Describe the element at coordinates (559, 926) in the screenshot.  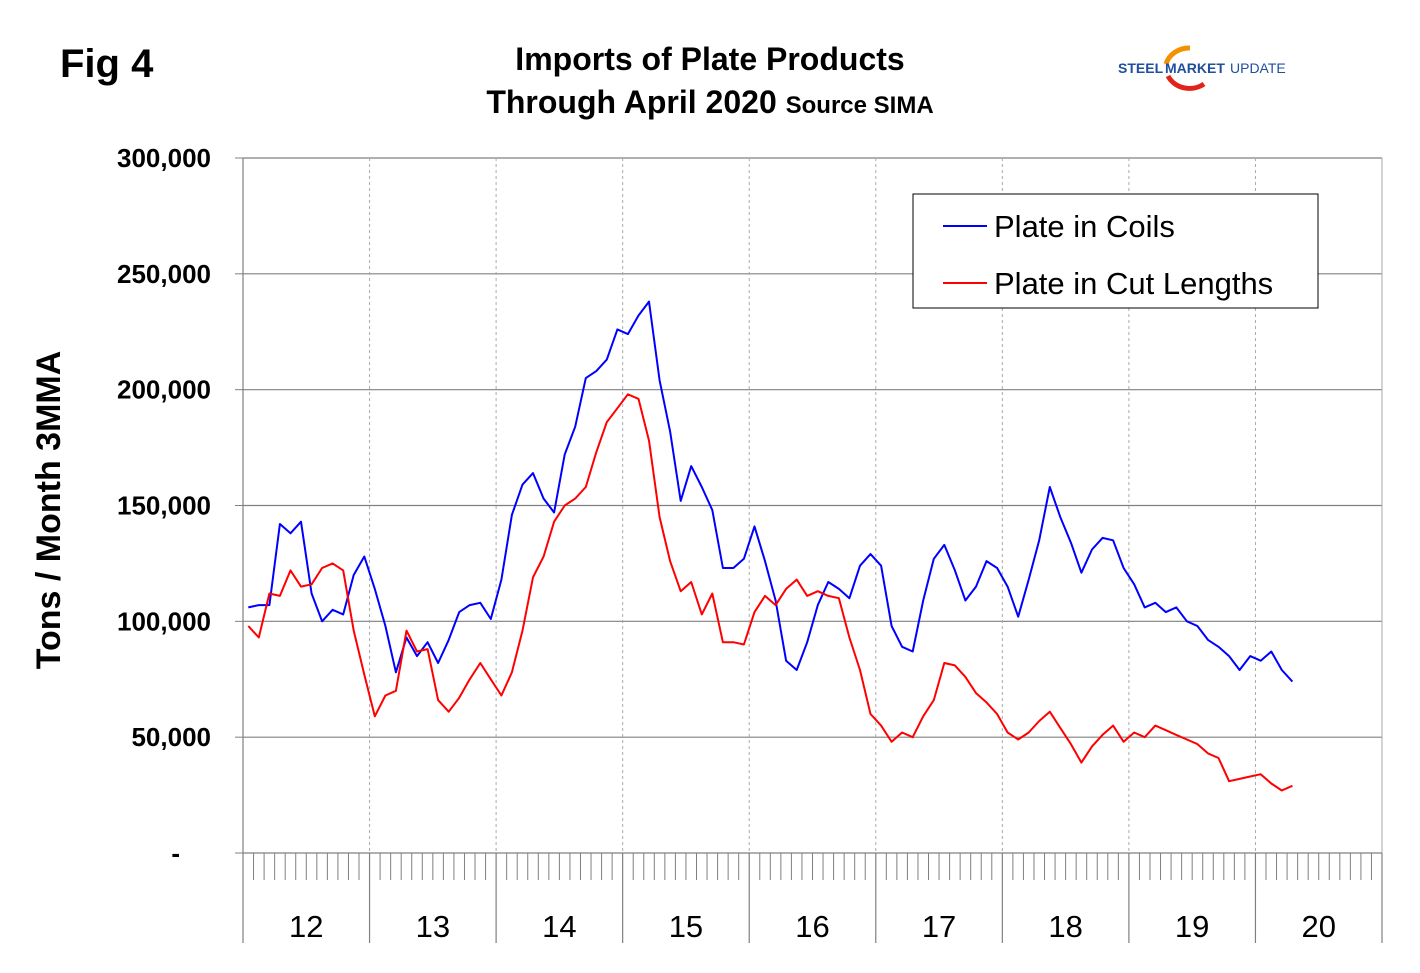
I see `x-year-label: 14` at that location.